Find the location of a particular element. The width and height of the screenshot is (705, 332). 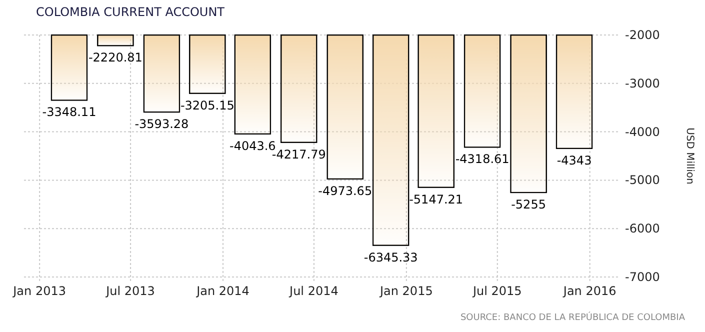

x-tick-label: Jan 2016 is located at coordinates (589, 291).